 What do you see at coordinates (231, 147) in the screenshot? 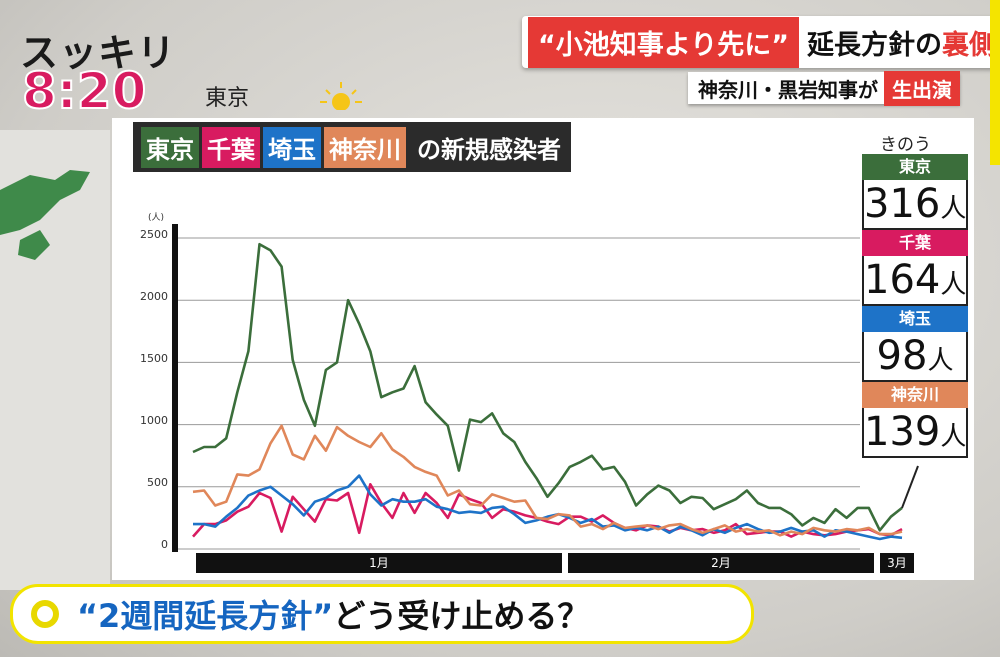
I see `title-chiba: 千葉` at bounding box center [231, 147].